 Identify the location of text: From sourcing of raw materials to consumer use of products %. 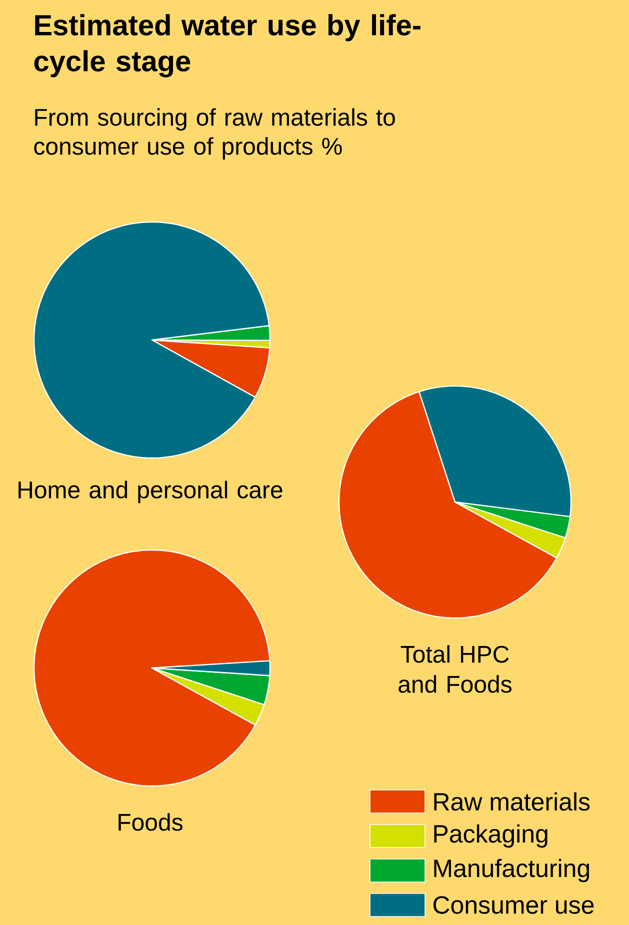
(214, 134).